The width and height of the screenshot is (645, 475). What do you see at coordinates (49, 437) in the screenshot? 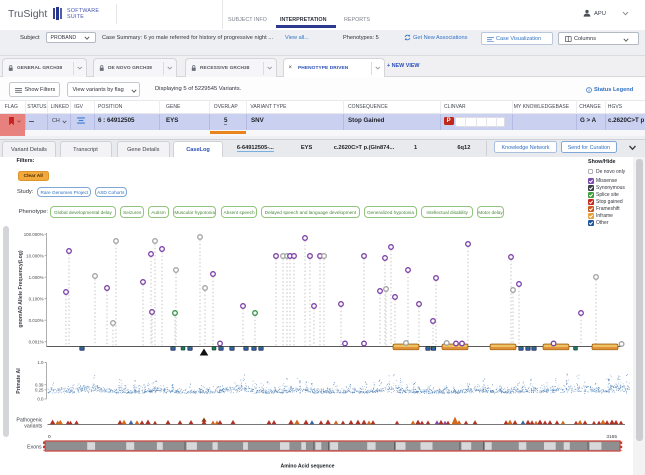
I see `svg-text: 0` at bounding box center [49, 437].